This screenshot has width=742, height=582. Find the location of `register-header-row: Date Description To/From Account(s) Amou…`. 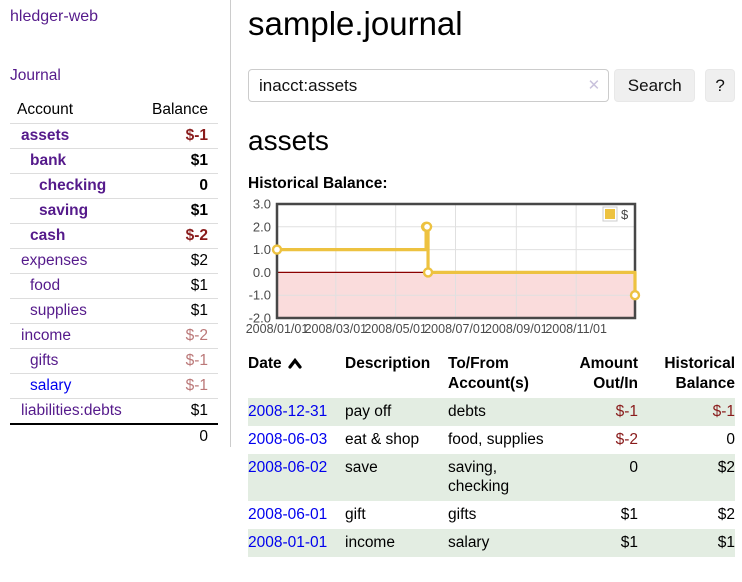

register-header-row: Date Description To/From Account(s) Amou… is located at coordinates (491, 376).